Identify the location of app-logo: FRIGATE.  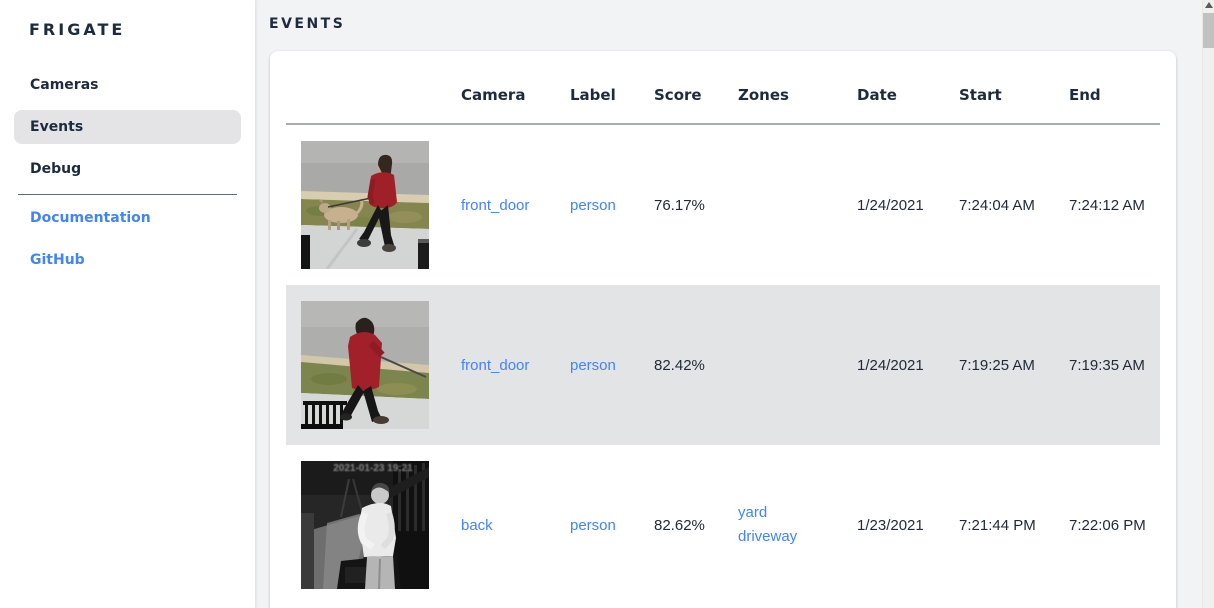
(77, 29).